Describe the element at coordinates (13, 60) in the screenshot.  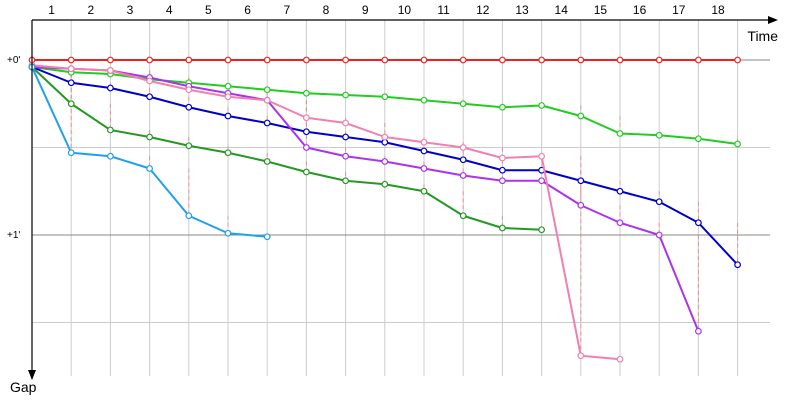
I see `y-tick-label: +0'` at that location.